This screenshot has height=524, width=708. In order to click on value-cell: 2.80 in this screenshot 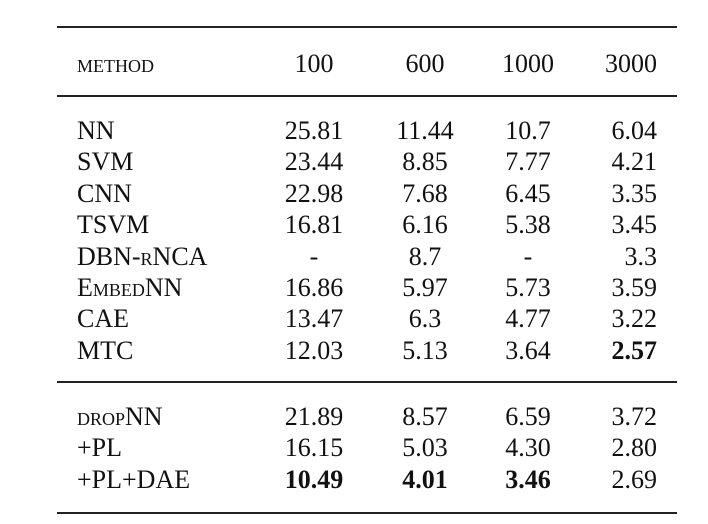, I will do `click(634, 448)`.